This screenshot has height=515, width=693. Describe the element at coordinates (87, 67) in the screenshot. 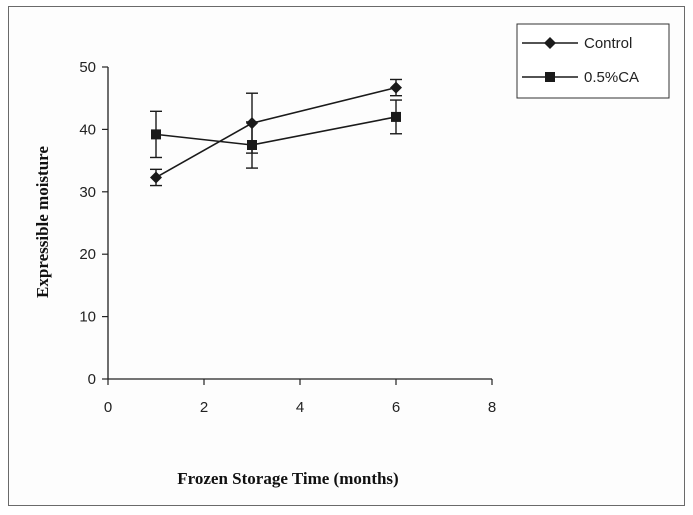

I see `y-tick-label: 50` at that location.